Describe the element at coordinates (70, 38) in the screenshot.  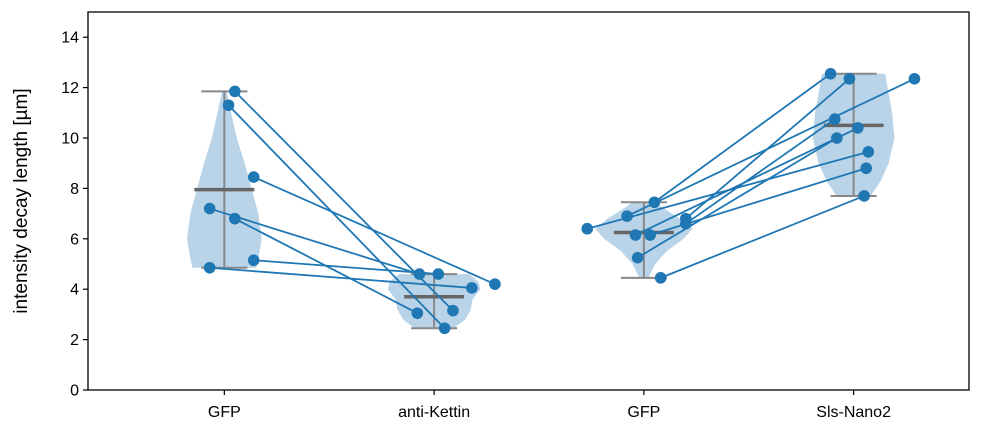
I see `y-tick-label: 14` at that location.